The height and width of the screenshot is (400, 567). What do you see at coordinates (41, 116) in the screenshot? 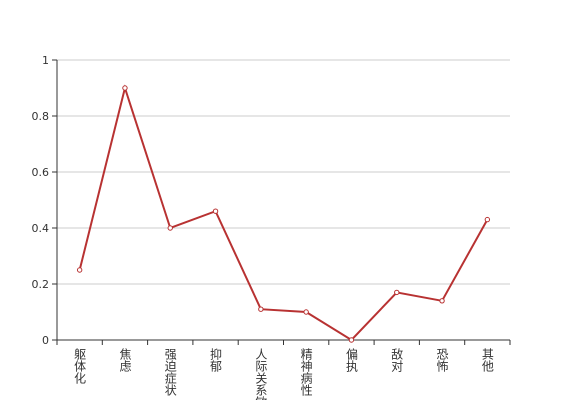
I see `y-tick-label: 0.8` at bounding box center [41, 116].